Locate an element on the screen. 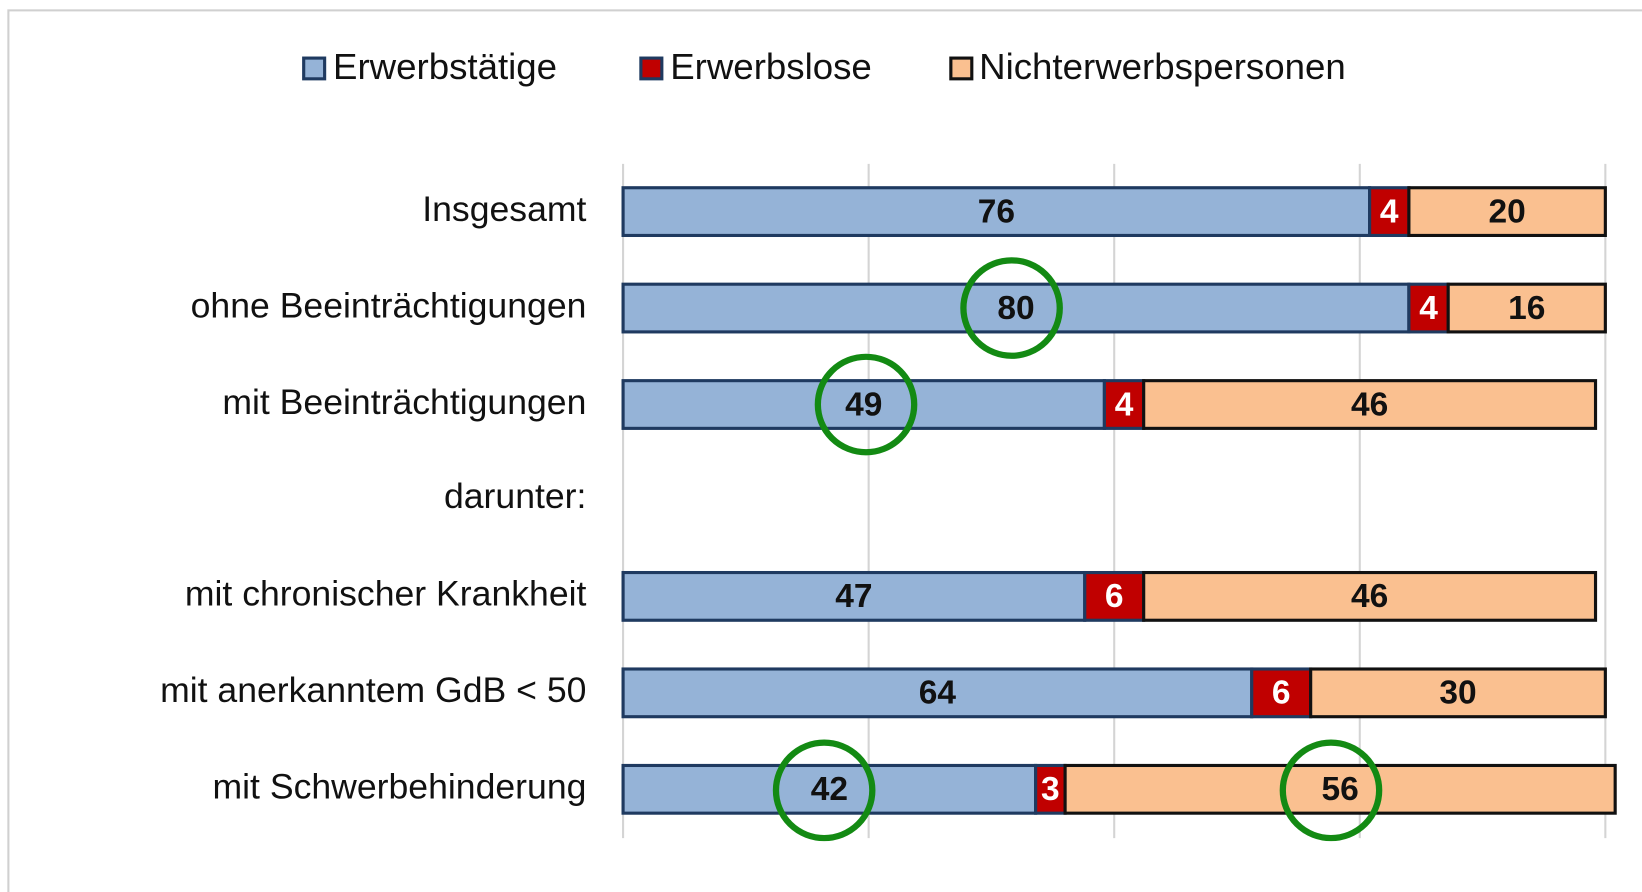 This screenshot has width=1642, height=892. value-label: 56 is located at coordinates (1340, 789).